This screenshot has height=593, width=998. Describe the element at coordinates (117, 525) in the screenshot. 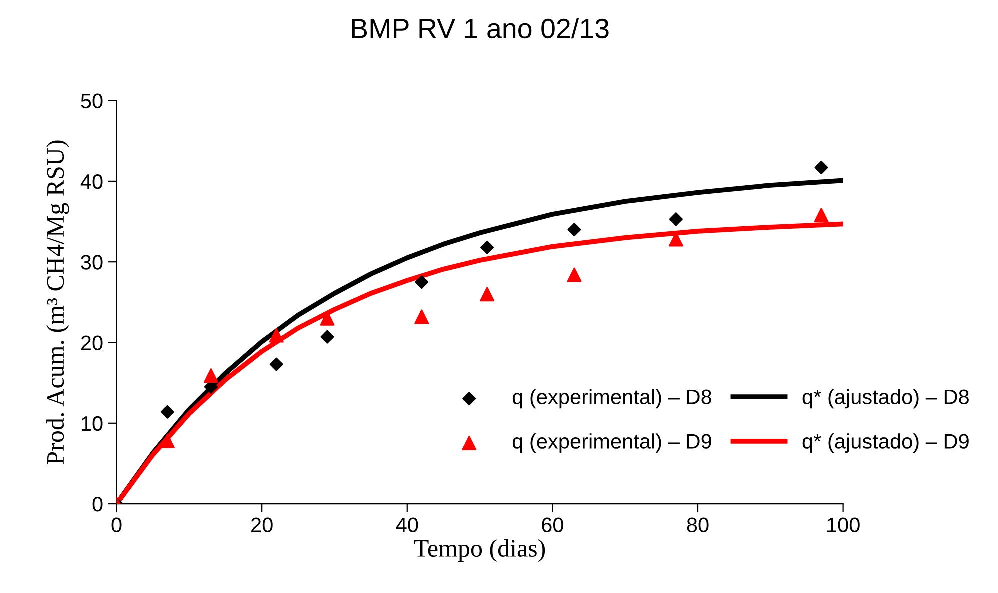

I see `x-tick-label: 0` at that location.